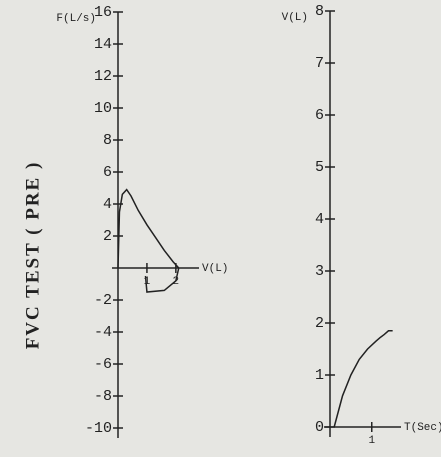 This screenshot has height=457, width=441. Describe the element at coordinates (103, 12) in the screenshot. I see `y-tick-label: 16` at that location.